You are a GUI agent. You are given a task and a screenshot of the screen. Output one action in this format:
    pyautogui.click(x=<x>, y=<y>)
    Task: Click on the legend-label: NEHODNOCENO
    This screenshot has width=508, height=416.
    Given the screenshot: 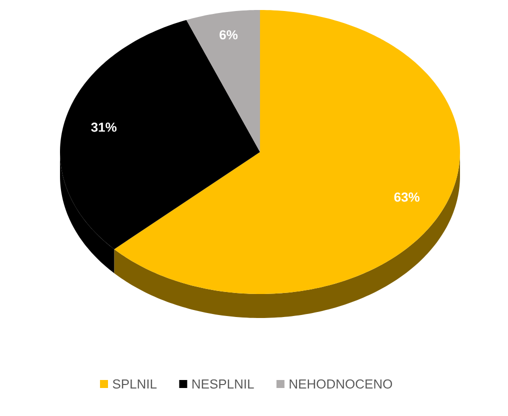 What is the action you would take?
    pyautogui.click(x=341, y=384)
    